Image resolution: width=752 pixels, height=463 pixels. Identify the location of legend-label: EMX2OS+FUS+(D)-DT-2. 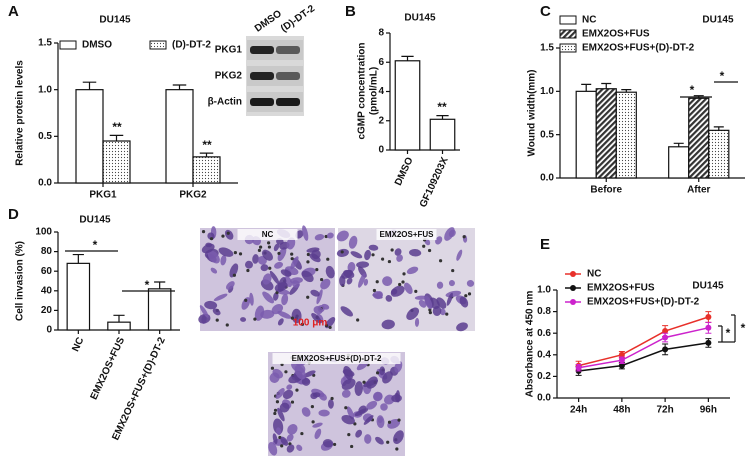
(643, 302).